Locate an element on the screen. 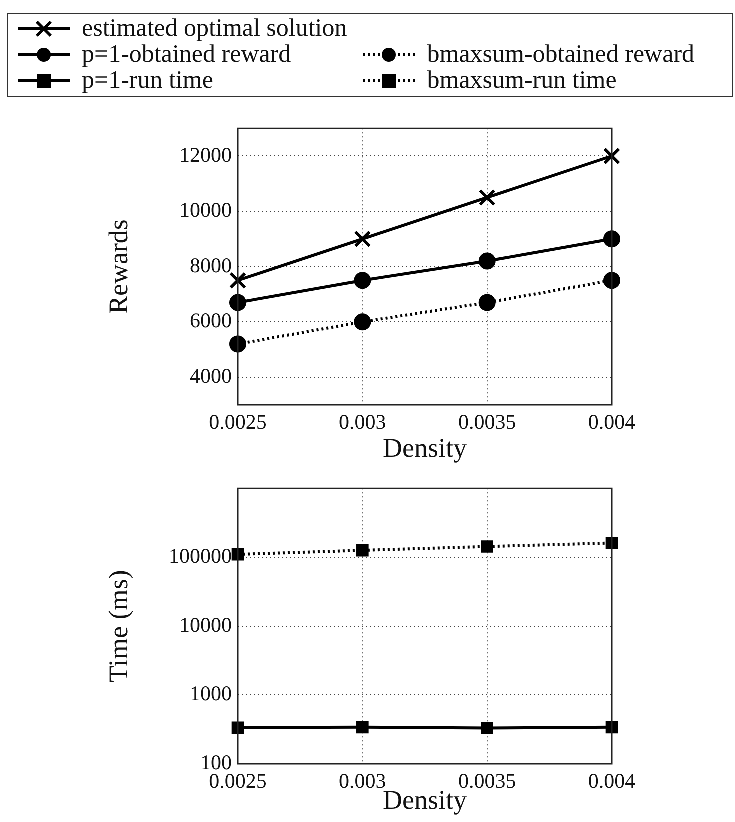 This screenshot has width=735, height=822. y-axis-title: Time (ms) is located at coordinates (118, 626).